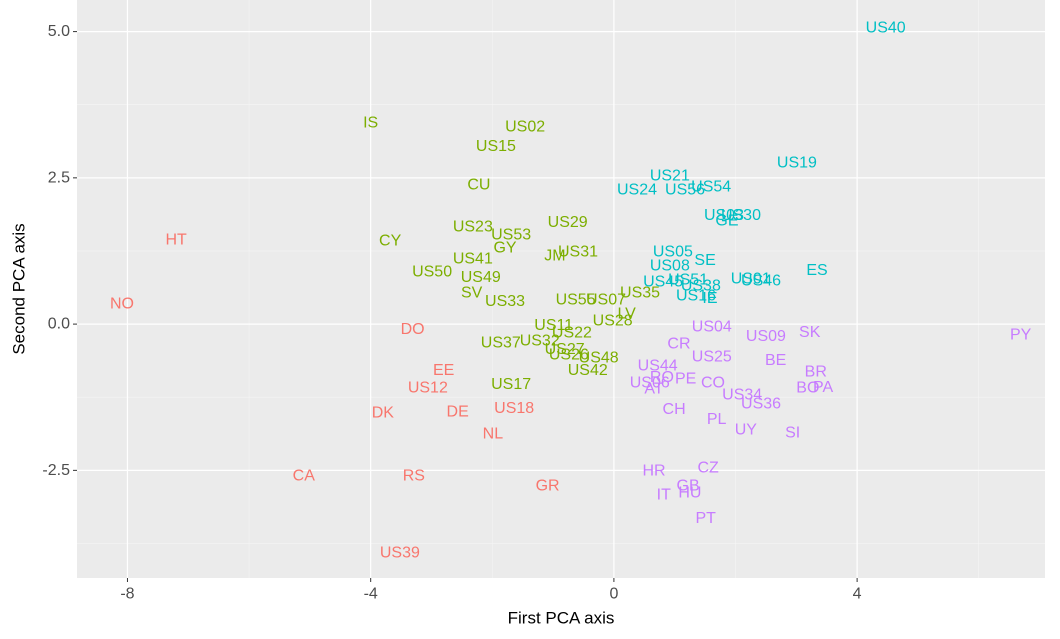 This screenshot has height=639, width=1060. What do you see at coordinates (637, 190) in the screenshot?
I see `point-label: US24` at bounding box center [637, 190].